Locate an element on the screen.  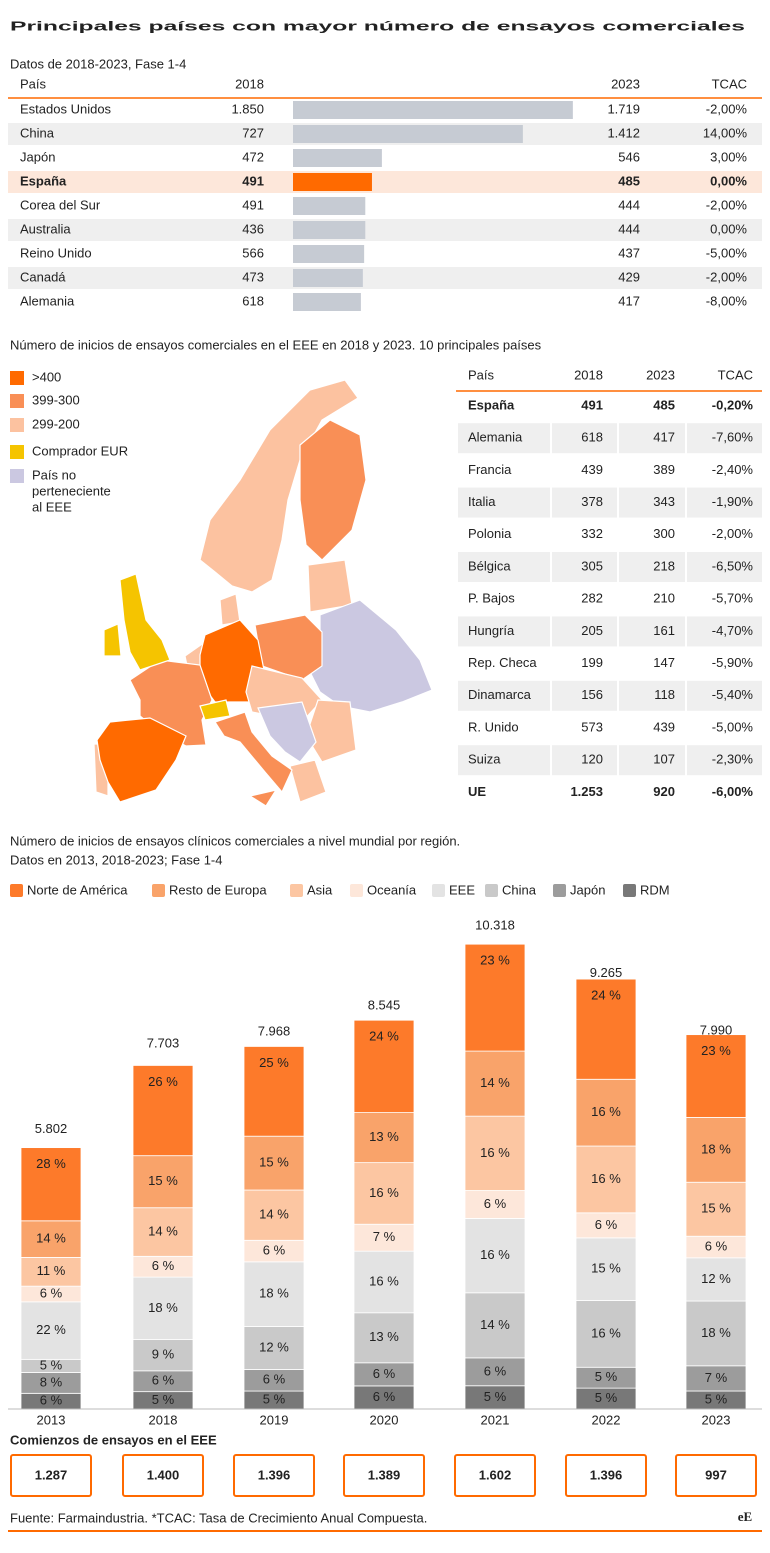
segment-label: 18 % is located at coordinates (163, 1307).